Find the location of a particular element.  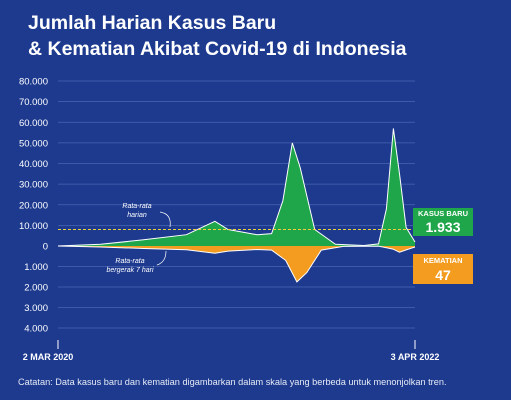

title-line-2: & Kematian Akibat Covid-19 di Indonesia is located at coordinates (217, 49).